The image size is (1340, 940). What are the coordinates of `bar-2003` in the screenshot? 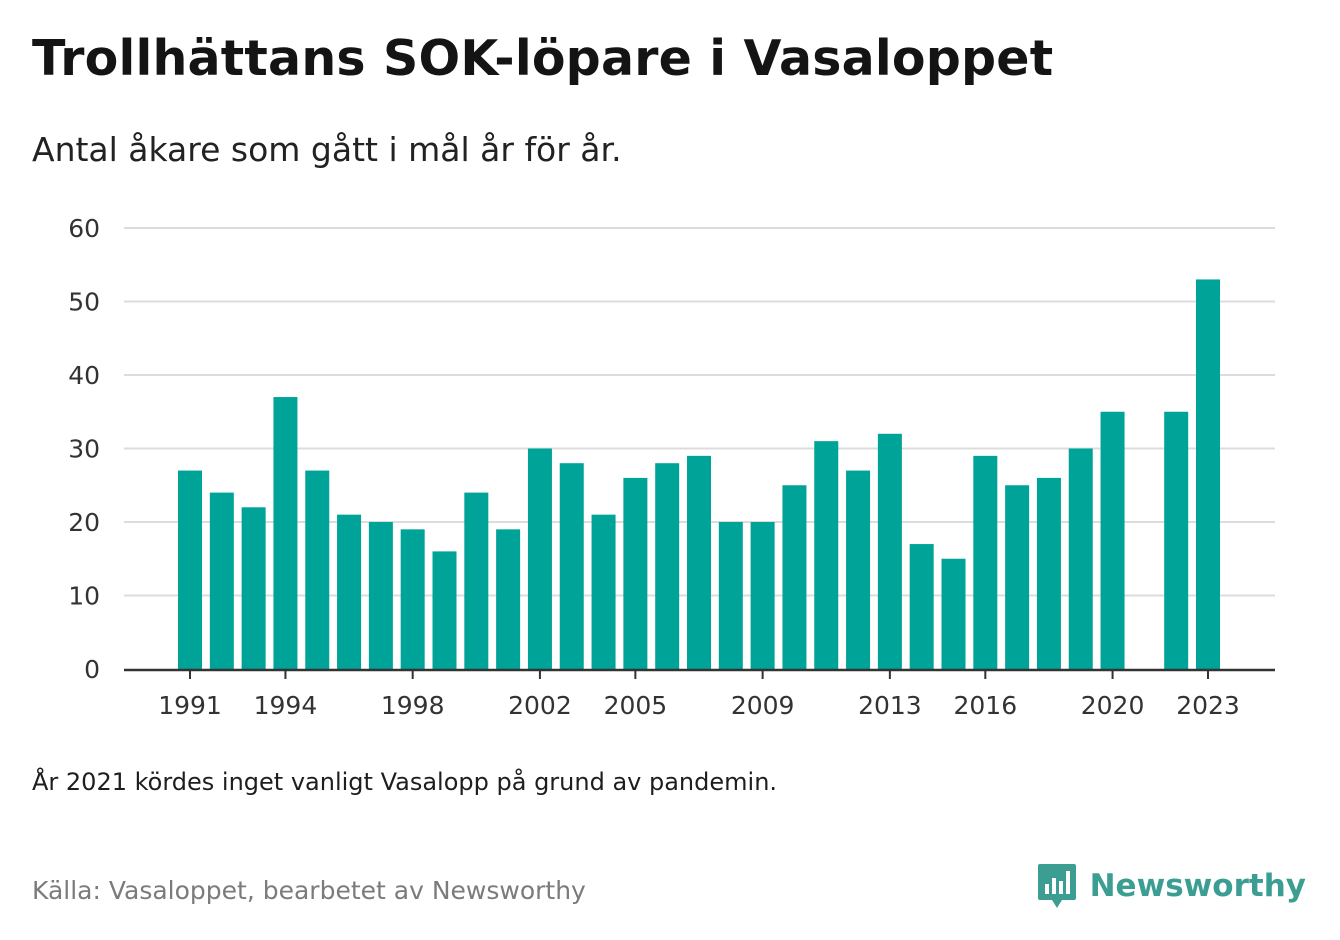 It's located at (571, 566).